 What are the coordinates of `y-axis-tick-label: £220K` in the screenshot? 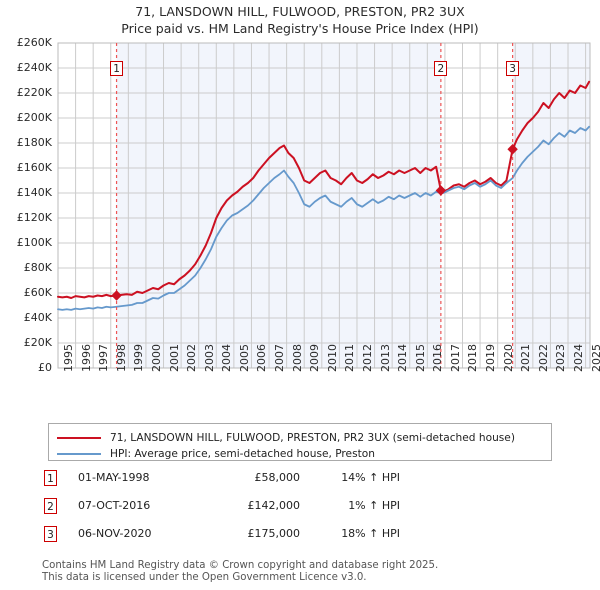 It's located at (34, 92).